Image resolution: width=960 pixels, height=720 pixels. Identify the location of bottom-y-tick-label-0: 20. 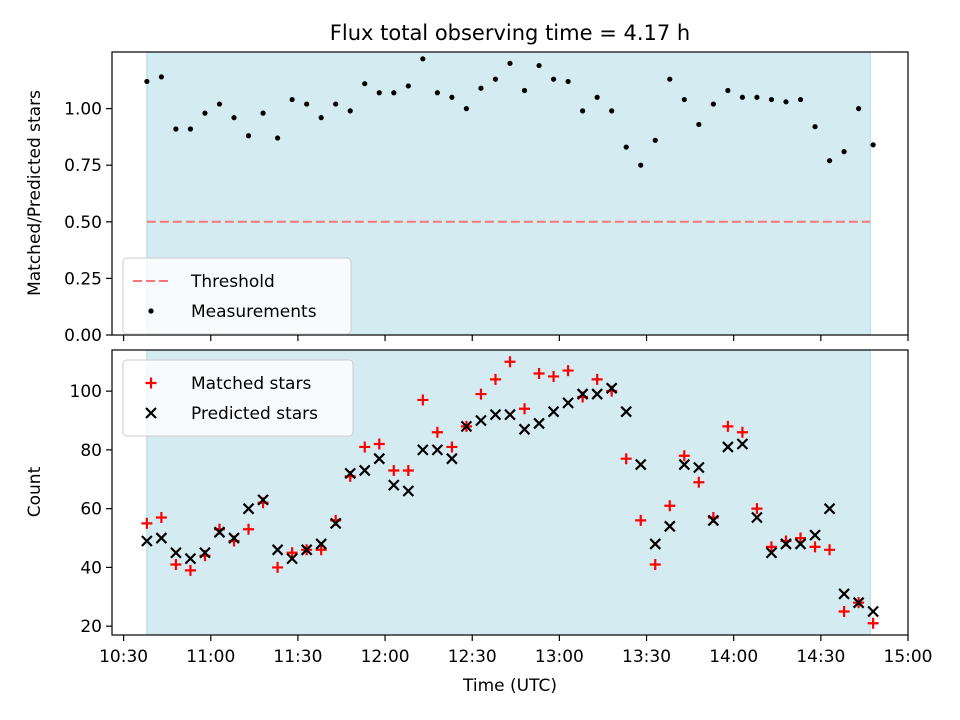
(91, 627).